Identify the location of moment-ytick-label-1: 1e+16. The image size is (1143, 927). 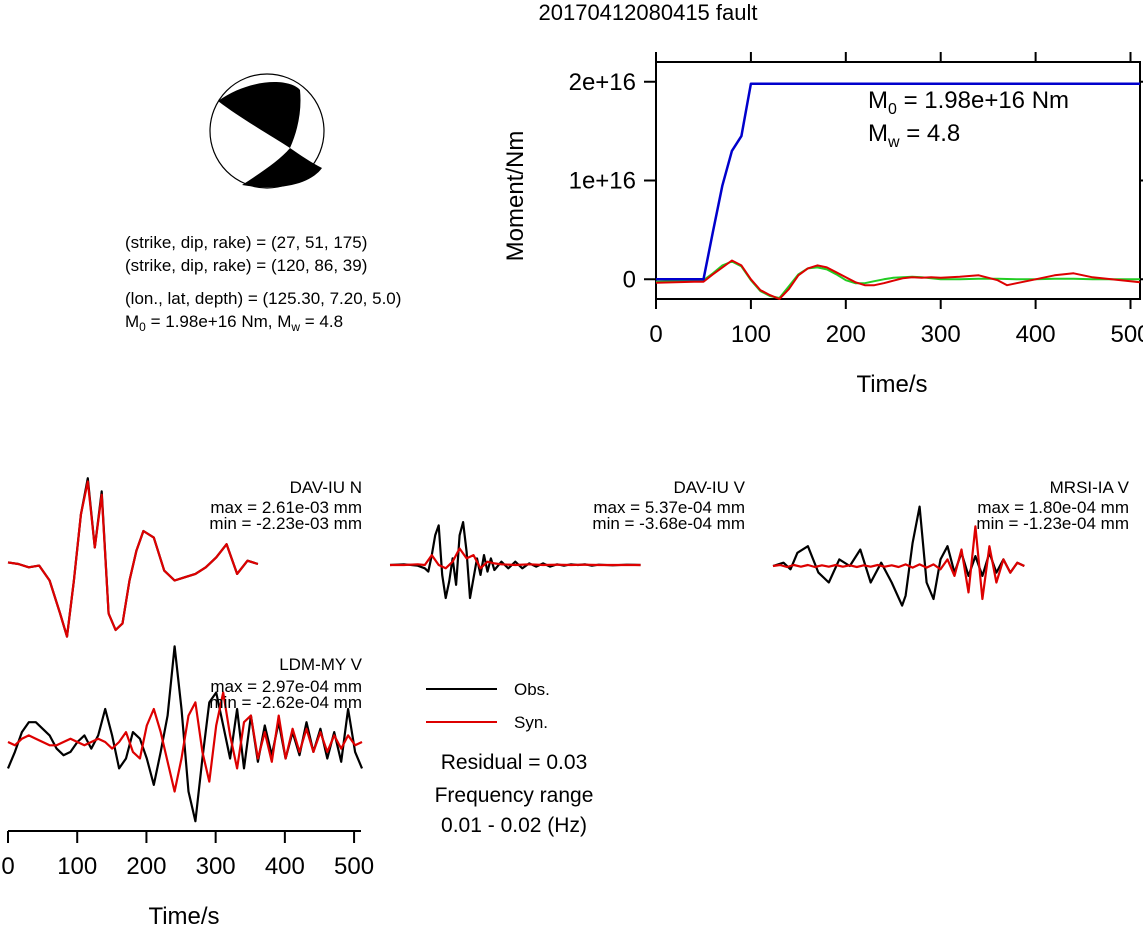
(602, 181).